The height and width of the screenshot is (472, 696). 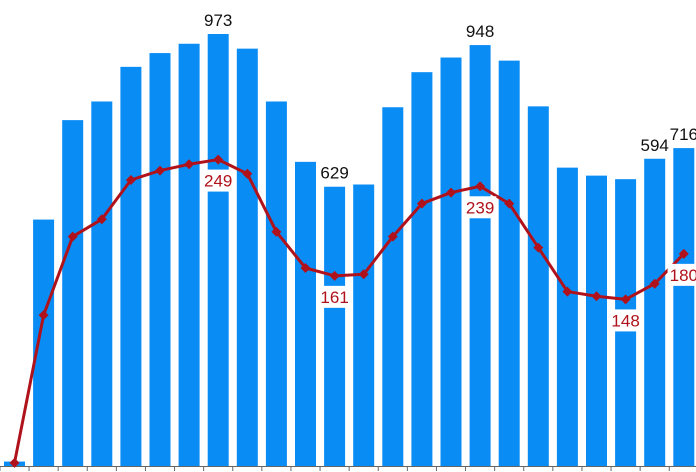 I want to click on x-axis, so click(x=348, y=468).